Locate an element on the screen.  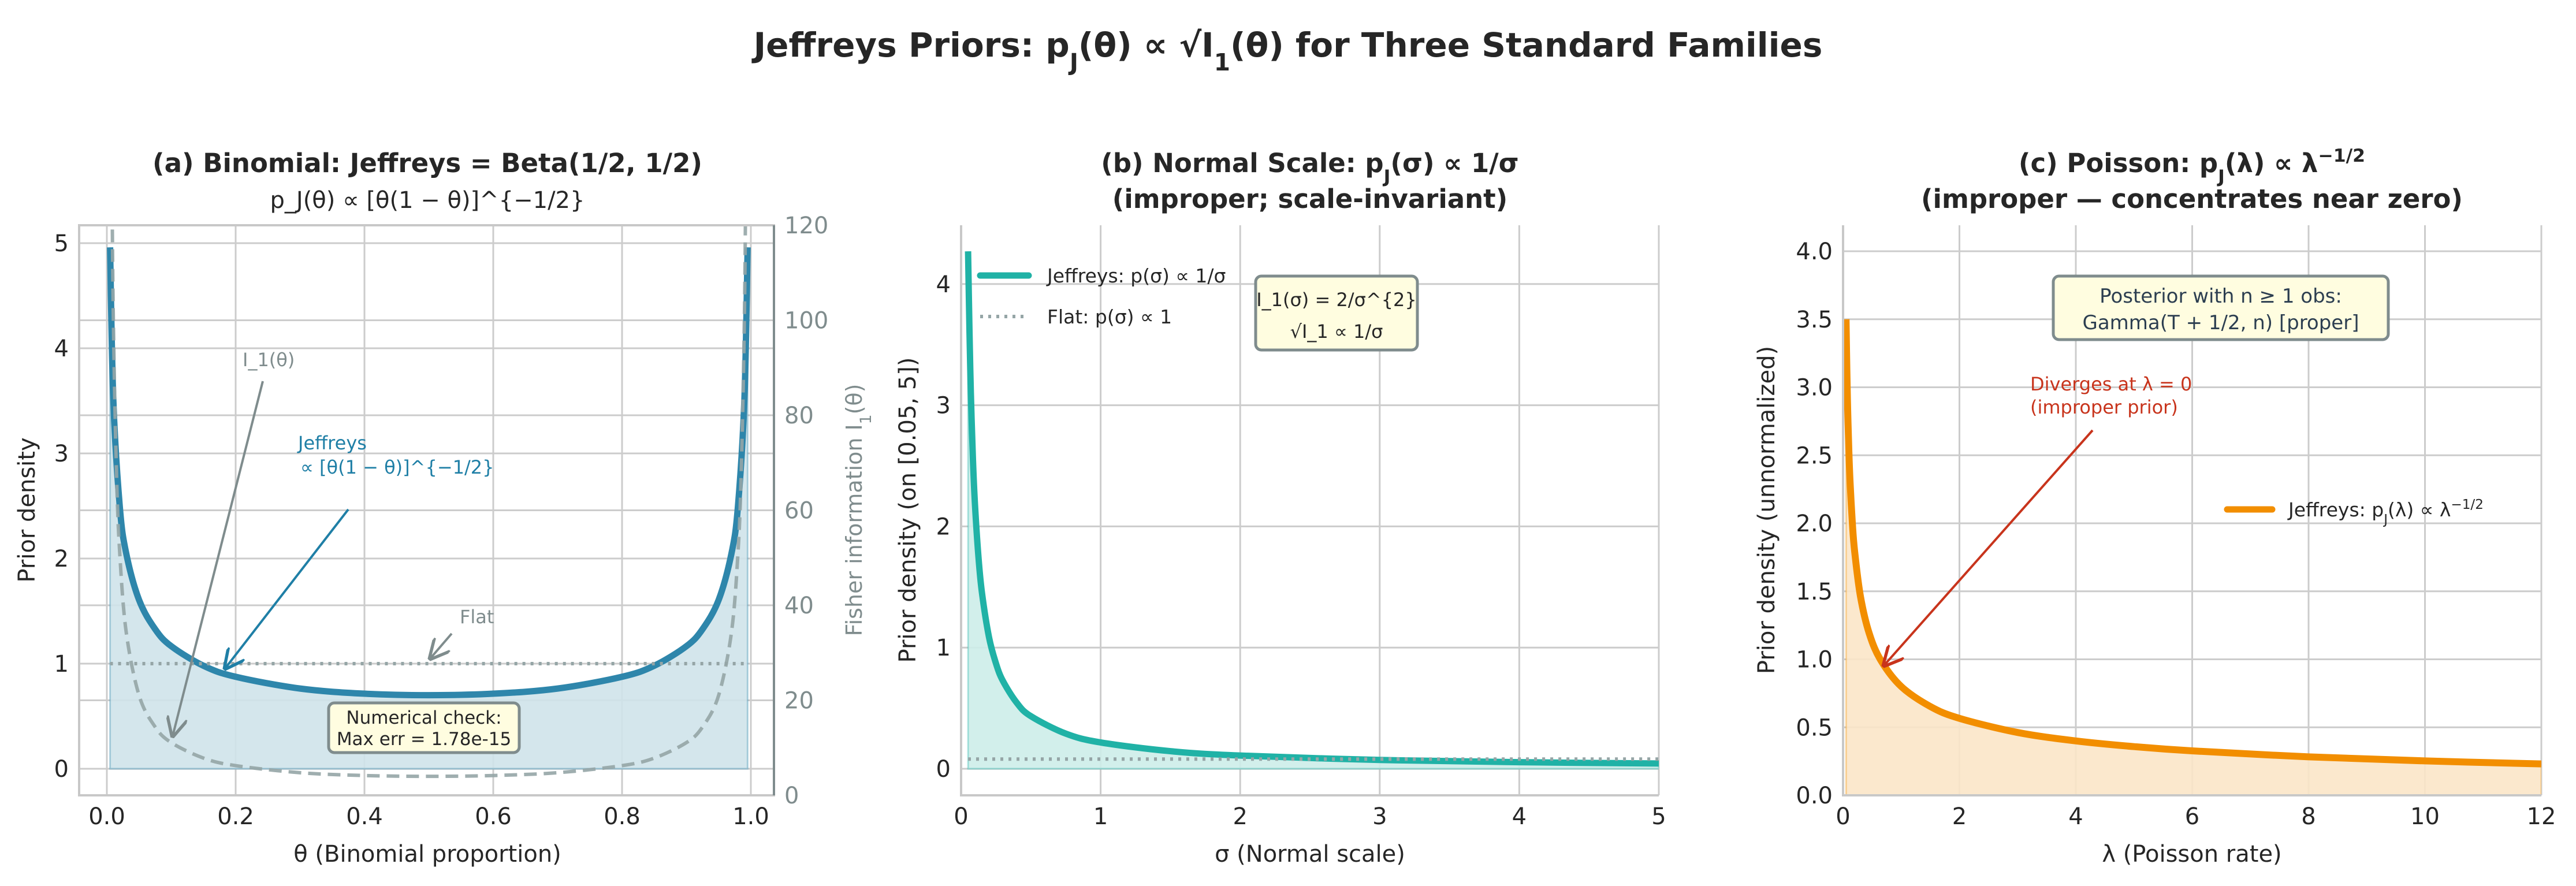
x-tick-label: 0.4 is located at coordinates (364, 816).